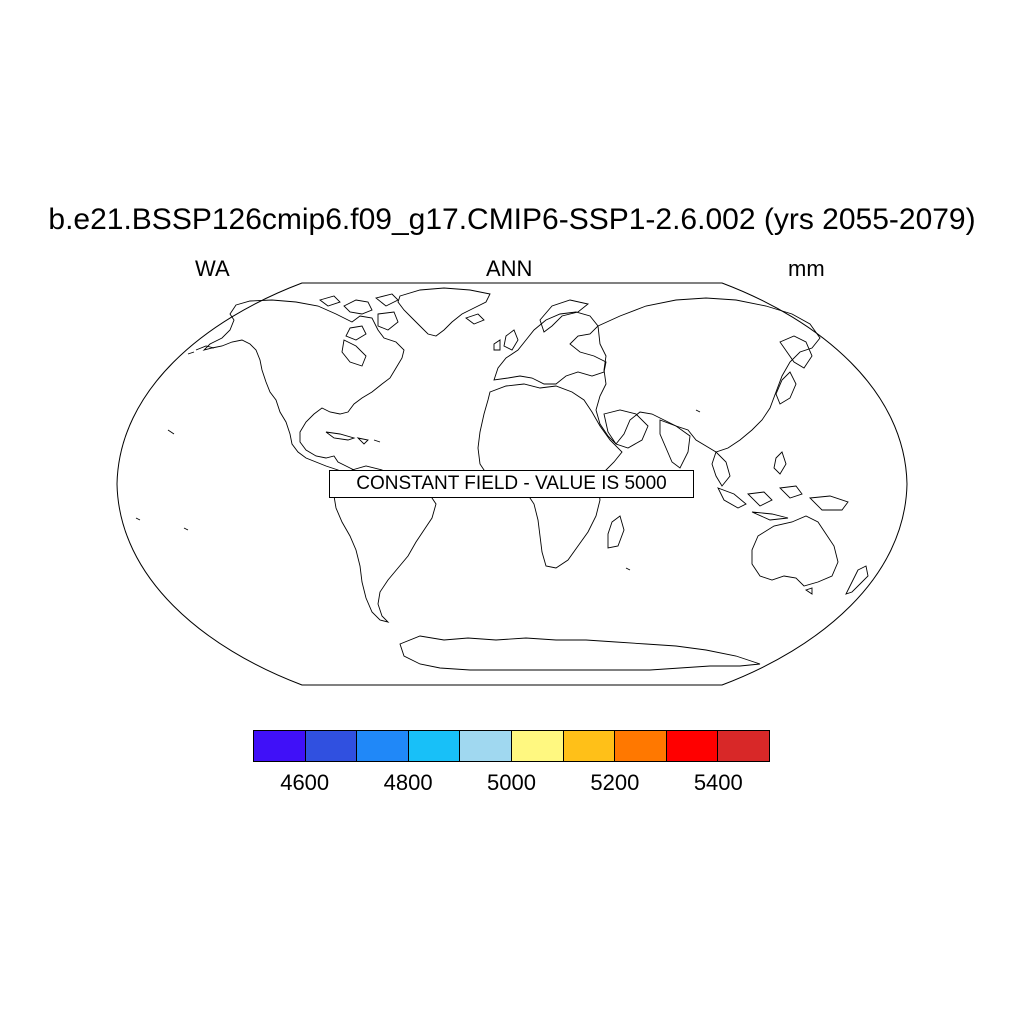 The width and height of the screenshot is (1024, 1024). I want to click on coastline-europe, so click(550, 348).